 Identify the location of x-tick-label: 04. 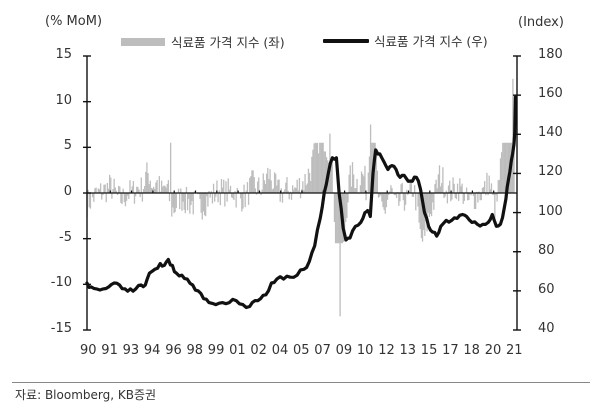
(280, 350).